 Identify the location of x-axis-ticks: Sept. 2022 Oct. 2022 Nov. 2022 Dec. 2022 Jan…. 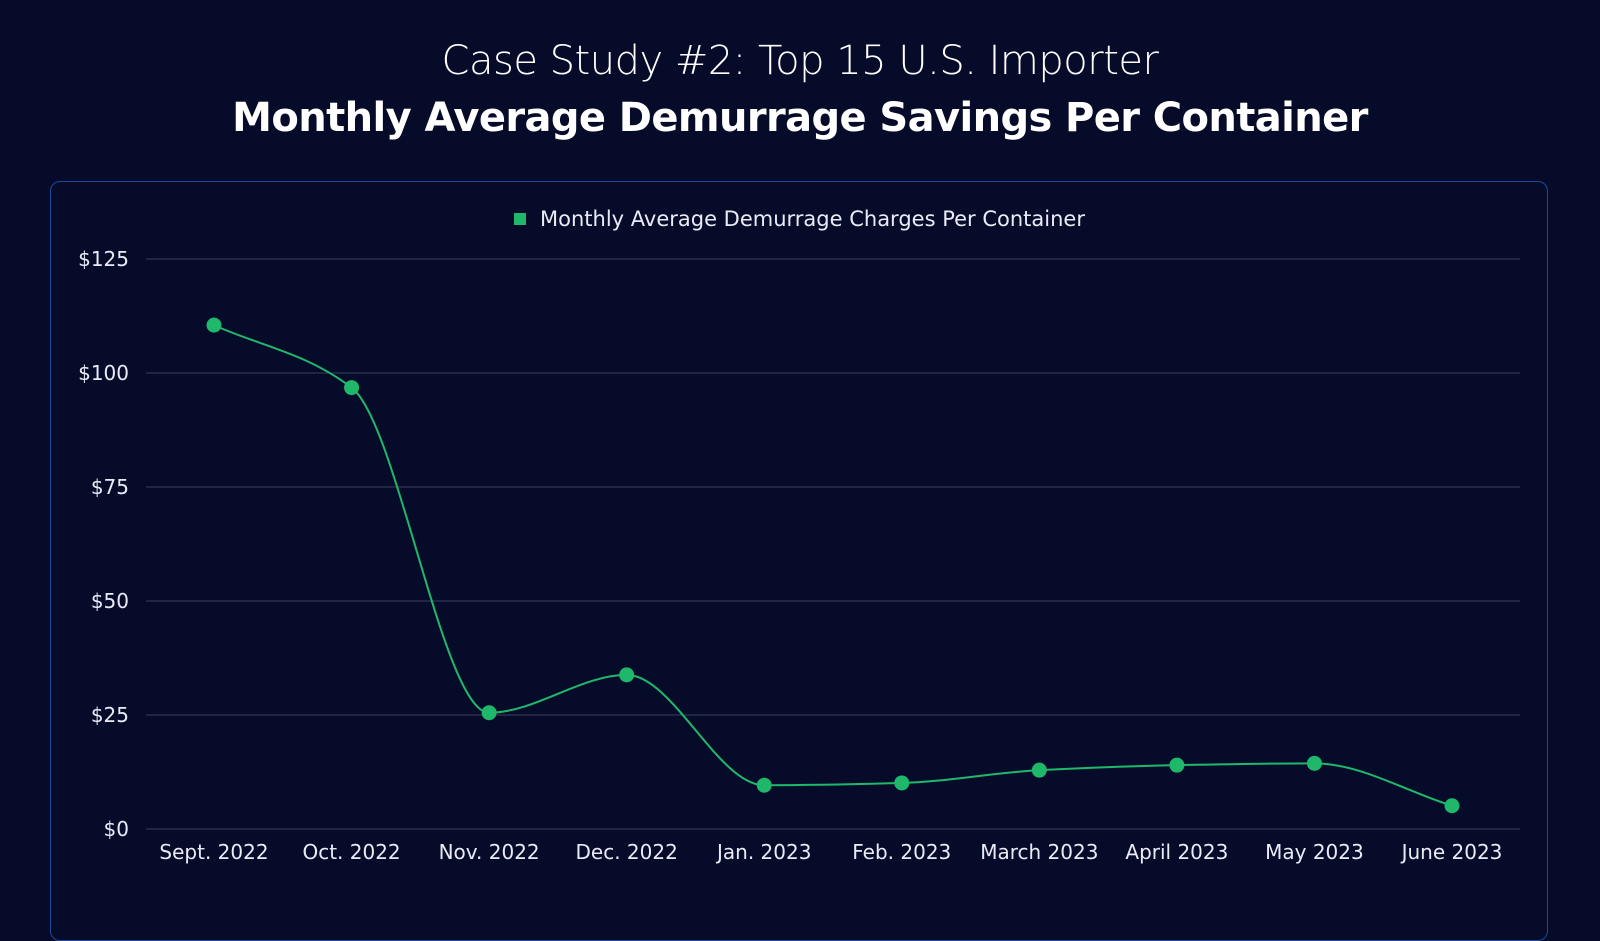
(830, 852).